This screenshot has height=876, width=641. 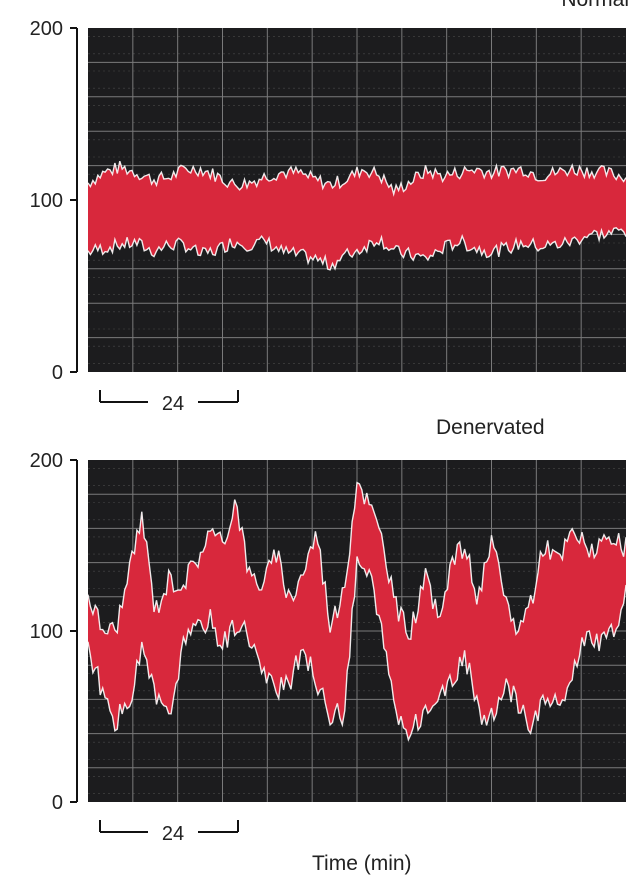 What do you see at coordinates (595, 6) in the screenshot?
I see `chart-title-normal: Normal` at bounding box center [595, 6].